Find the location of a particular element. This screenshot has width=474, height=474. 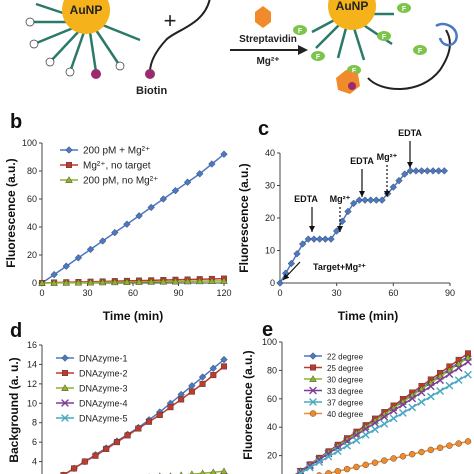

x-tick-label: 30 is located at coordinates (337, 293).